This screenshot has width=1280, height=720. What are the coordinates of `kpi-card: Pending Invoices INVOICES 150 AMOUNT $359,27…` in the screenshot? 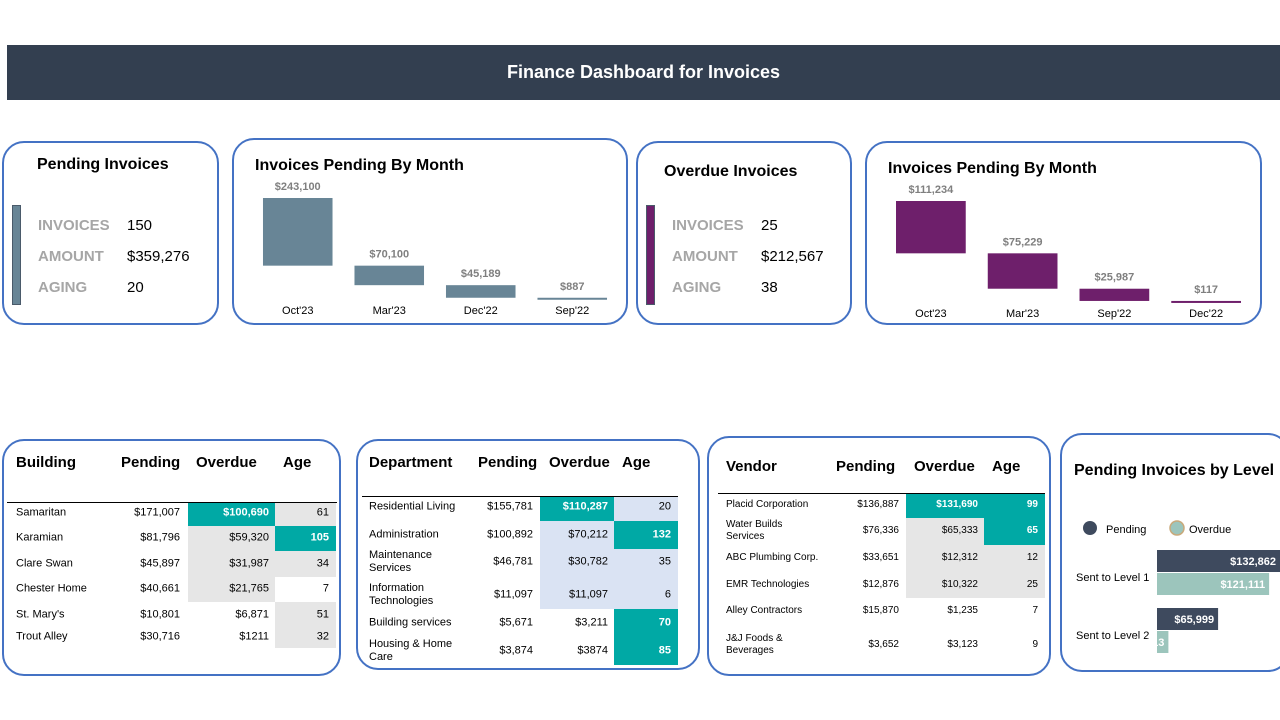 It's located at (110, 233).